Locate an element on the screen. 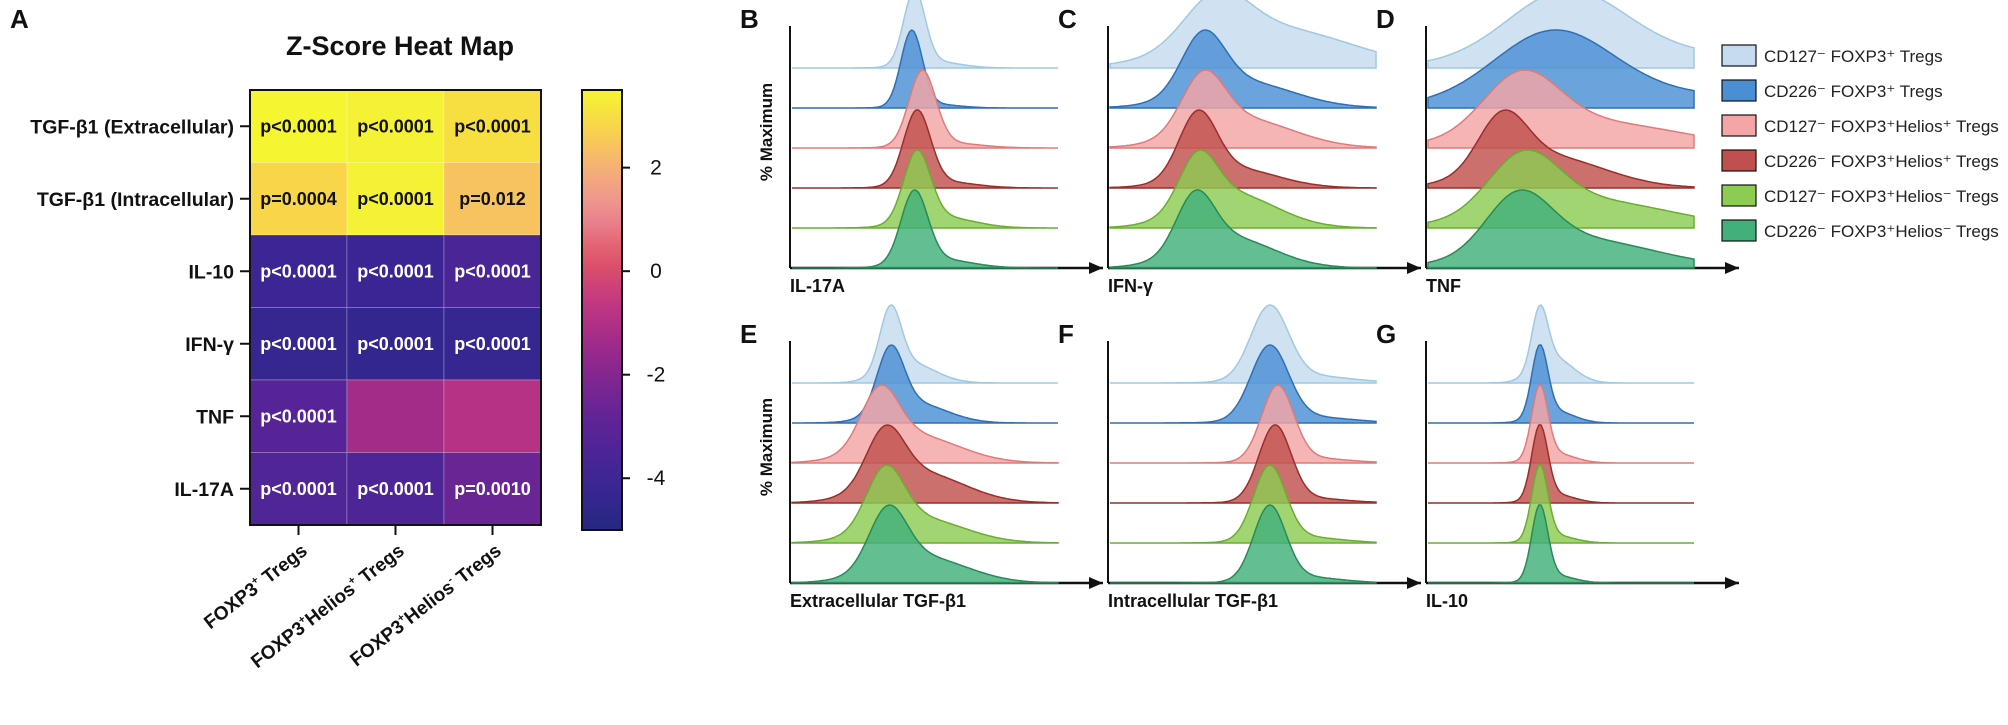 The width and height of the screenshot is (2008, 725). panel-letter: E is located at coordinates (748, 334).